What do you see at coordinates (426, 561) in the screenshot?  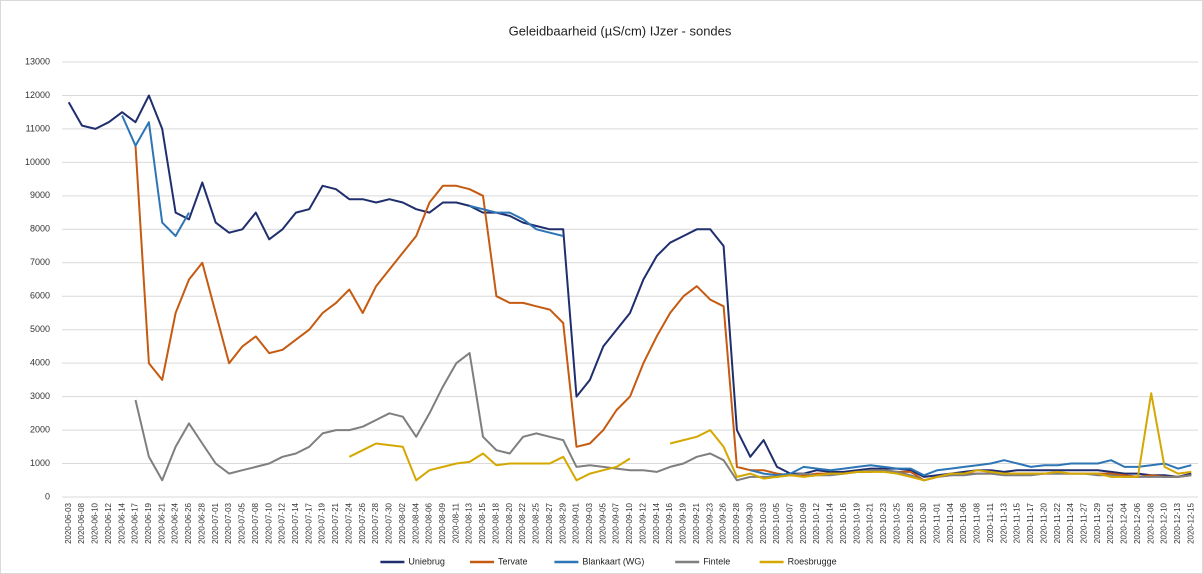 I see `legend-label: Uniebrug` at bounding box center [426, 561].